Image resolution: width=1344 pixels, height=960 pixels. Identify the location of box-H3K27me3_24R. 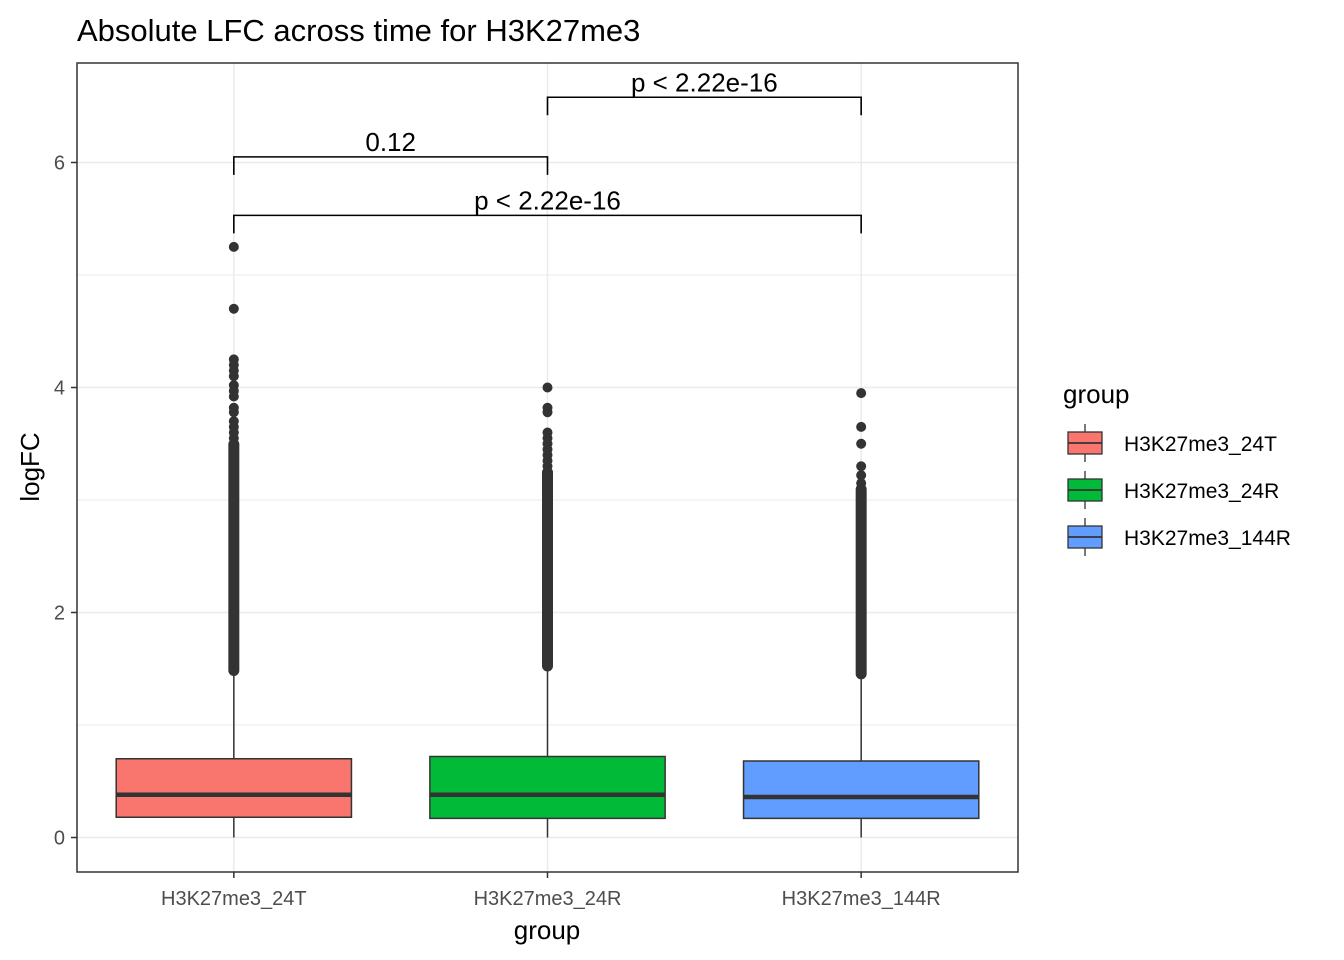
(547, 610).